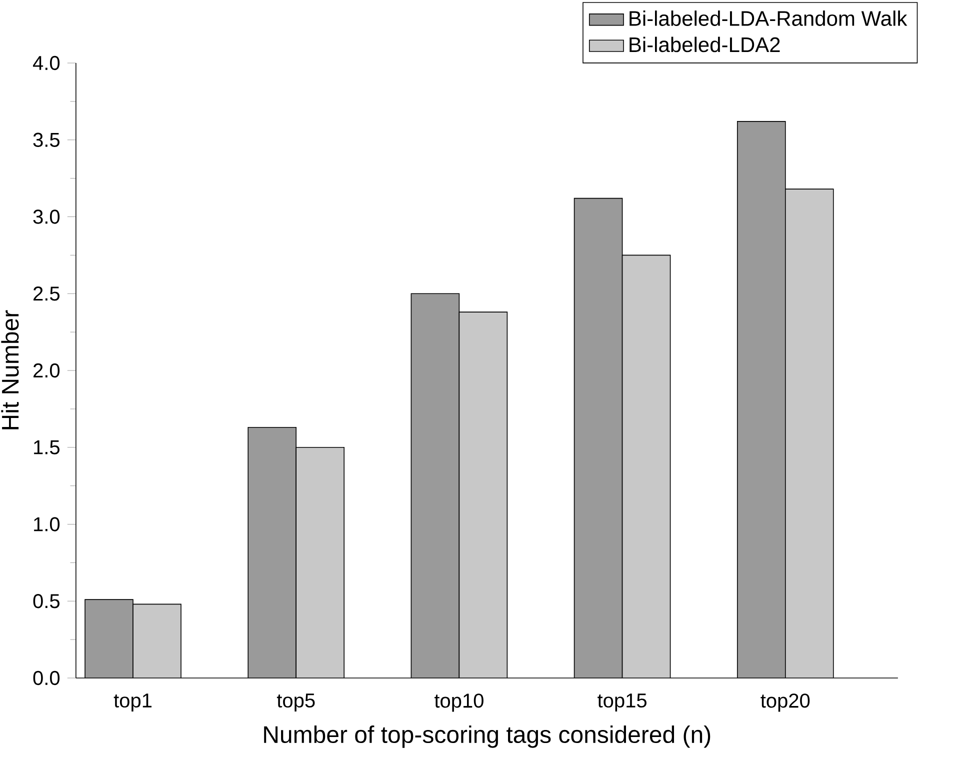 The image size is (978, 767). Describe the element at coordinates (459, 703) in the screenshot. I see `x-tick-label: top10` at that location.